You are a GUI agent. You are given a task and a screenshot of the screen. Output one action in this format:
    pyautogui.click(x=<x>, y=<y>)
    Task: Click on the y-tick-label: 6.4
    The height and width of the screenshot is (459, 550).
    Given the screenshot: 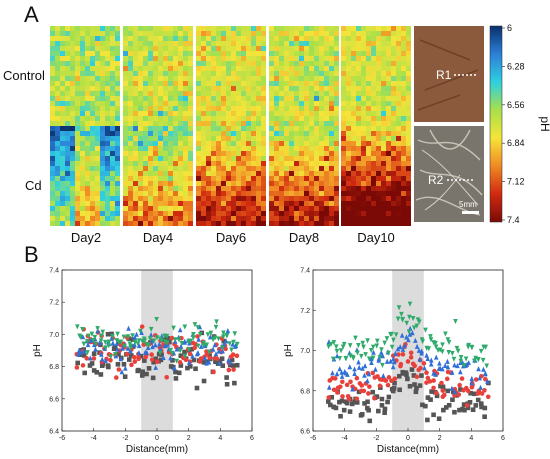 What is the action you would take?
    pyautogui.click(x=54, y=432)
    